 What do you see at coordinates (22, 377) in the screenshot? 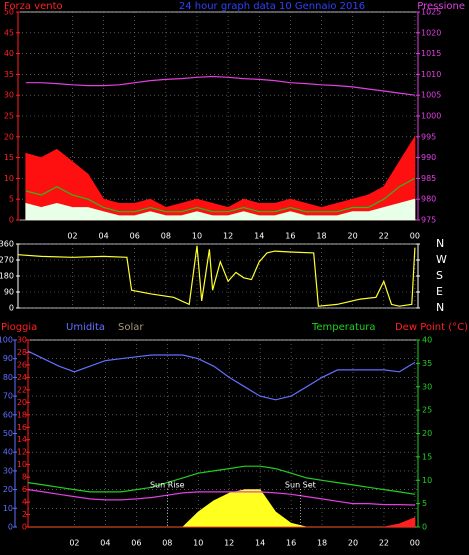
I see `y-tick-label: 24` at bounding box center [22, 377].